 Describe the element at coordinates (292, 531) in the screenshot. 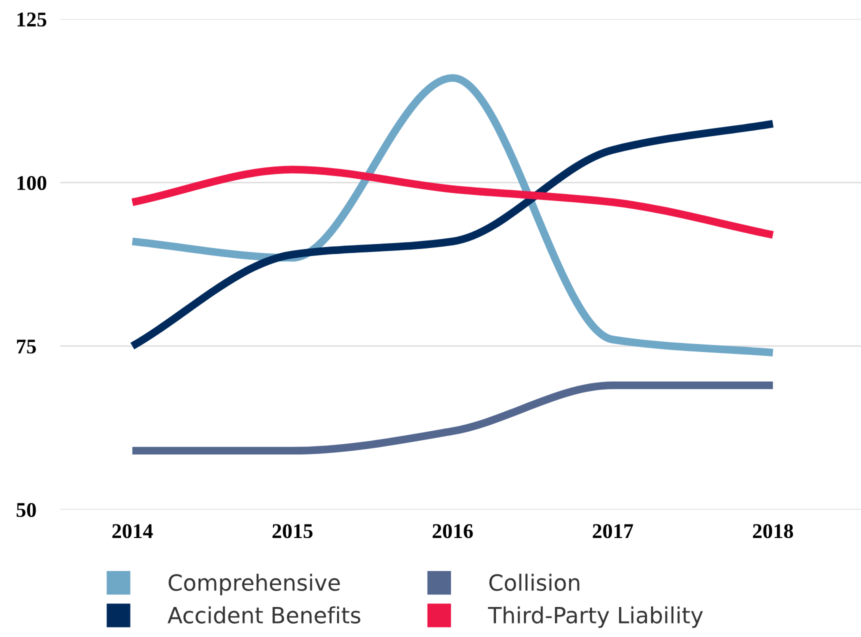

I see `x-tick-label: 2015` at that location.